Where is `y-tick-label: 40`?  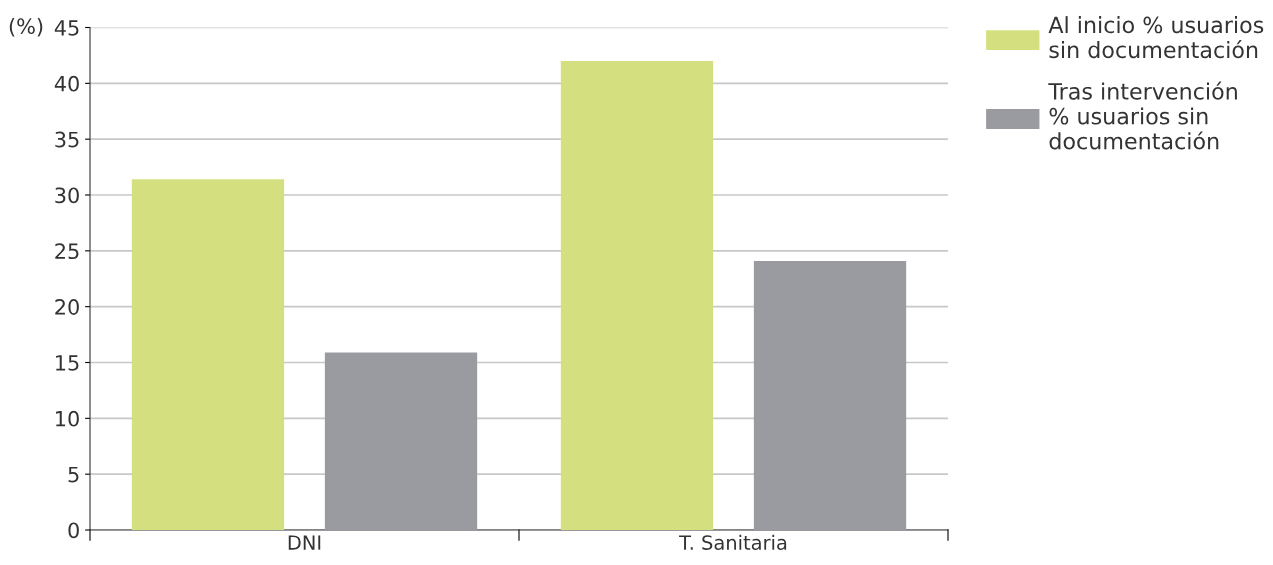
y-tick-label: 40 is located at coordinates (66, 83).